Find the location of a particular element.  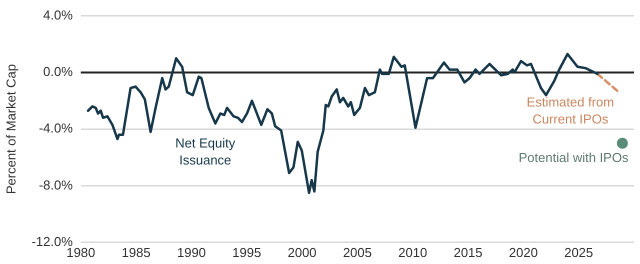

series-label: Potential with IPOs is located at coordinates (573, 158).